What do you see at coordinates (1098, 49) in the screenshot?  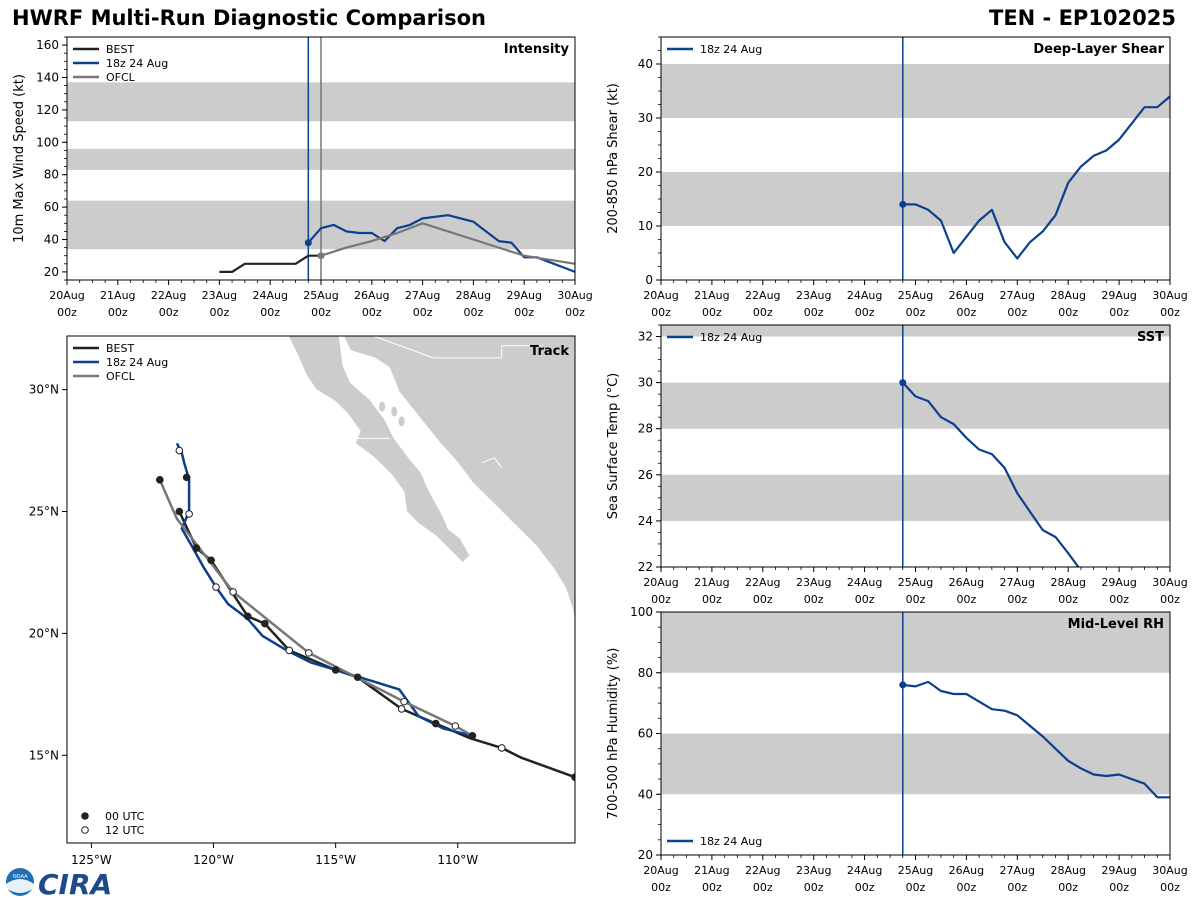 I see `panel-title: Deep-Layer Shear` at bounding box center [1098, 49].